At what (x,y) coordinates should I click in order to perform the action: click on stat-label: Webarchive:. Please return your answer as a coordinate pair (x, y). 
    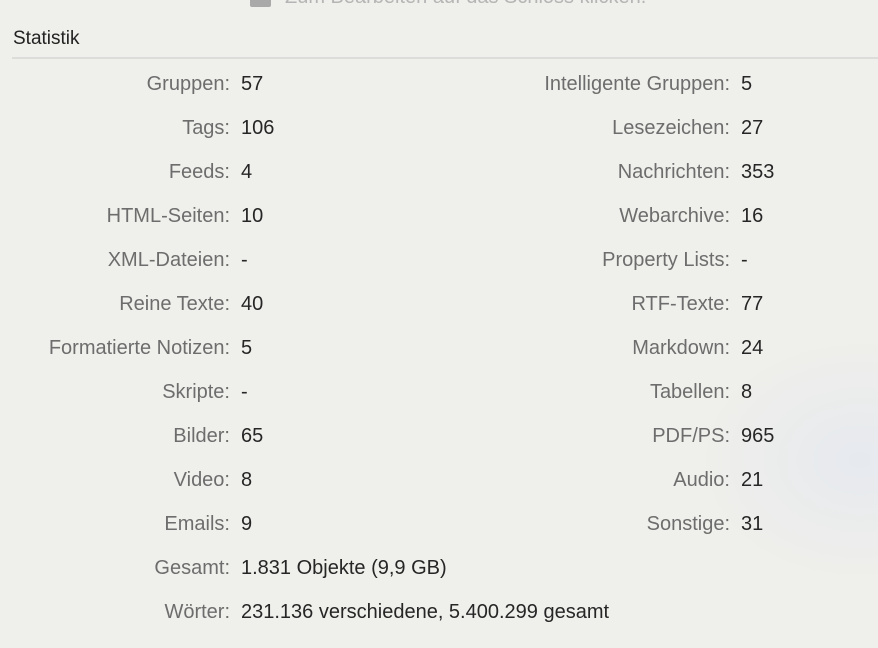
    Looking at the image, I should click on (674, 216).